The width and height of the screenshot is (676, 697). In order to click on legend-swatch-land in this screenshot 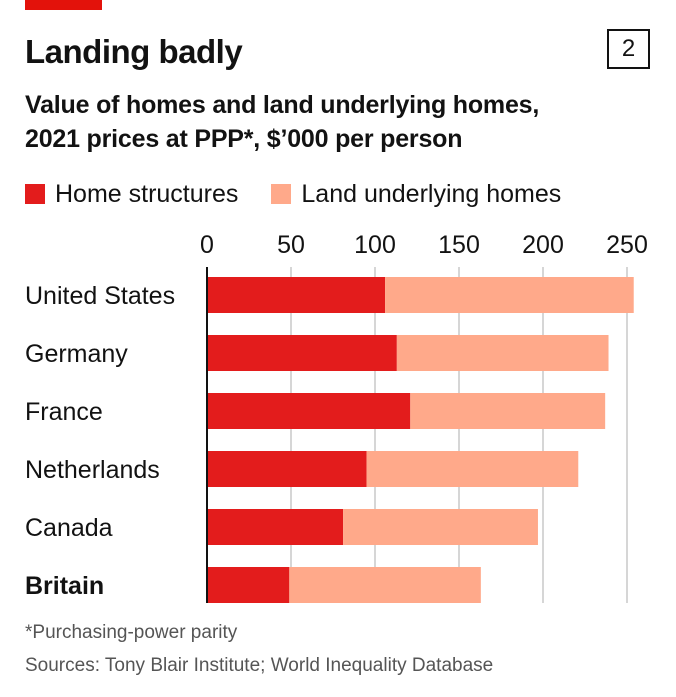, I will do `click(281, 194)`.